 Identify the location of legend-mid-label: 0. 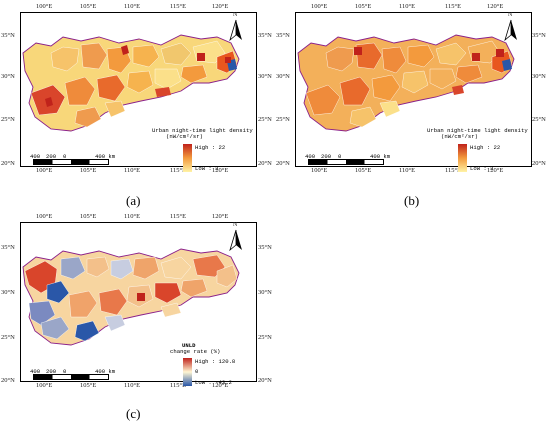
(197, 371).